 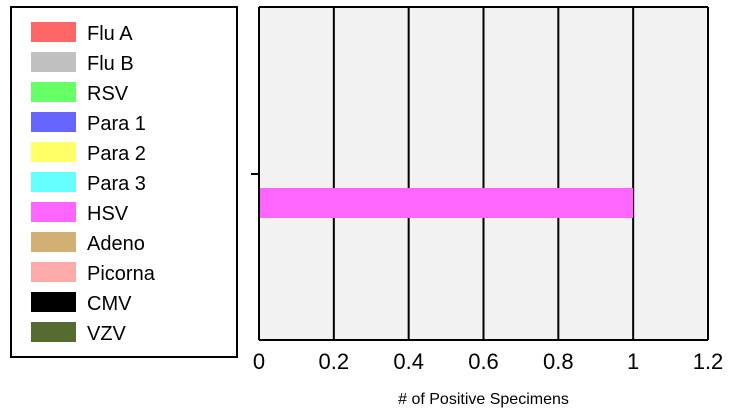 I want to click on legend-label-flu-b: Flu B, so click(x=110, y=64).